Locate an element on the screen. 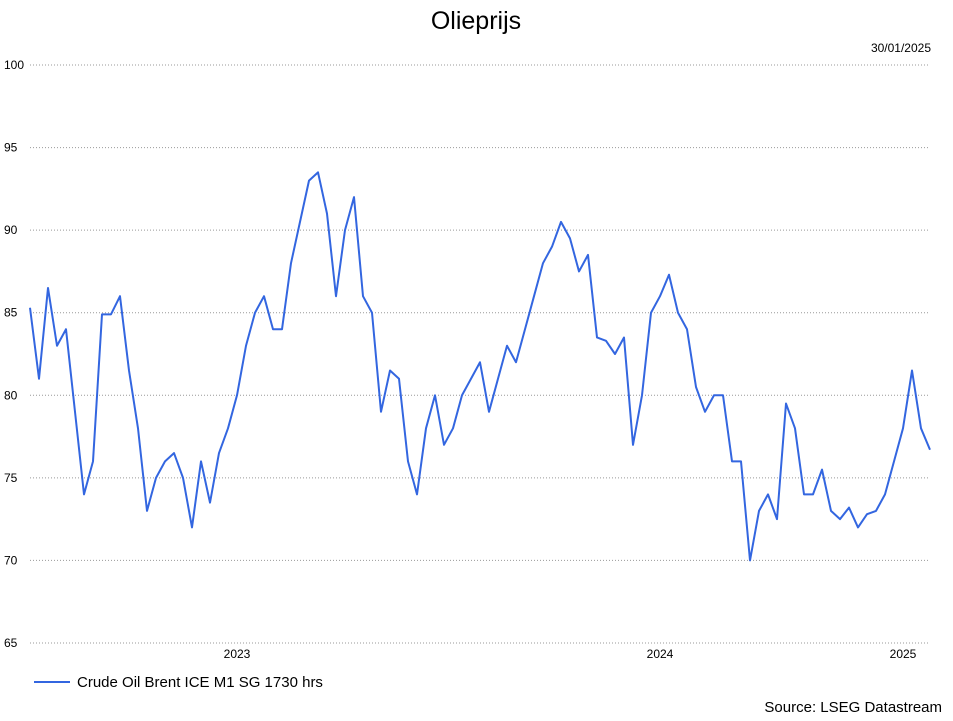  legend-label: Crude Oil Brent ICE M1 SG 1730 hrs is located at coordinates (200, 682).